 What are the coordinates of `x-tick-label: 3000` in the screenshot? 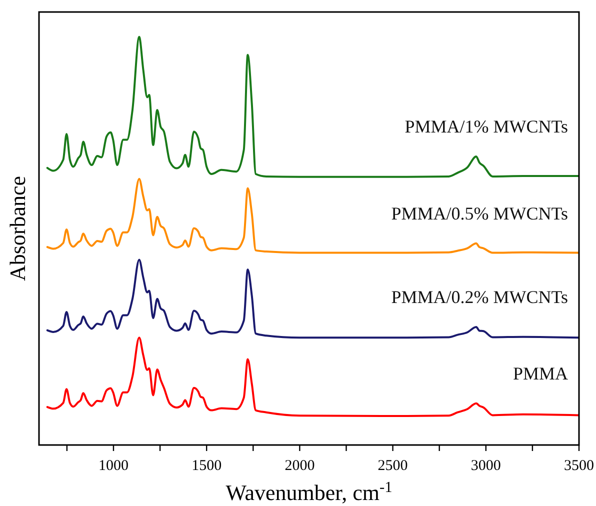 It's located at (485, 466).